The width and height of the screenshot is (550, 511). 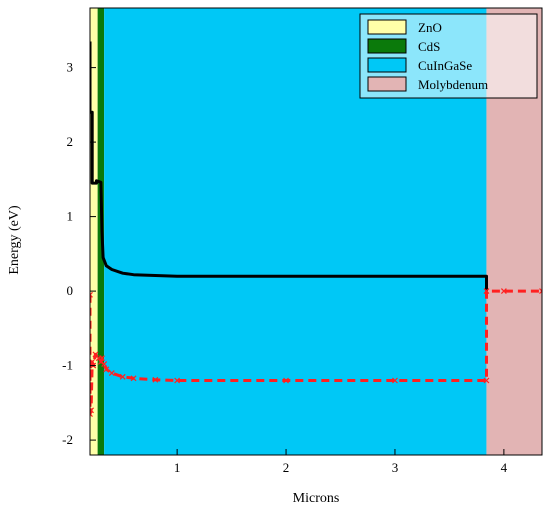 What do you see at coordinates (448, 56) in the screenshot?
I see `legend: ZnO CdS CuInGaSe Molybdenum` at bounding box center [448, 56].